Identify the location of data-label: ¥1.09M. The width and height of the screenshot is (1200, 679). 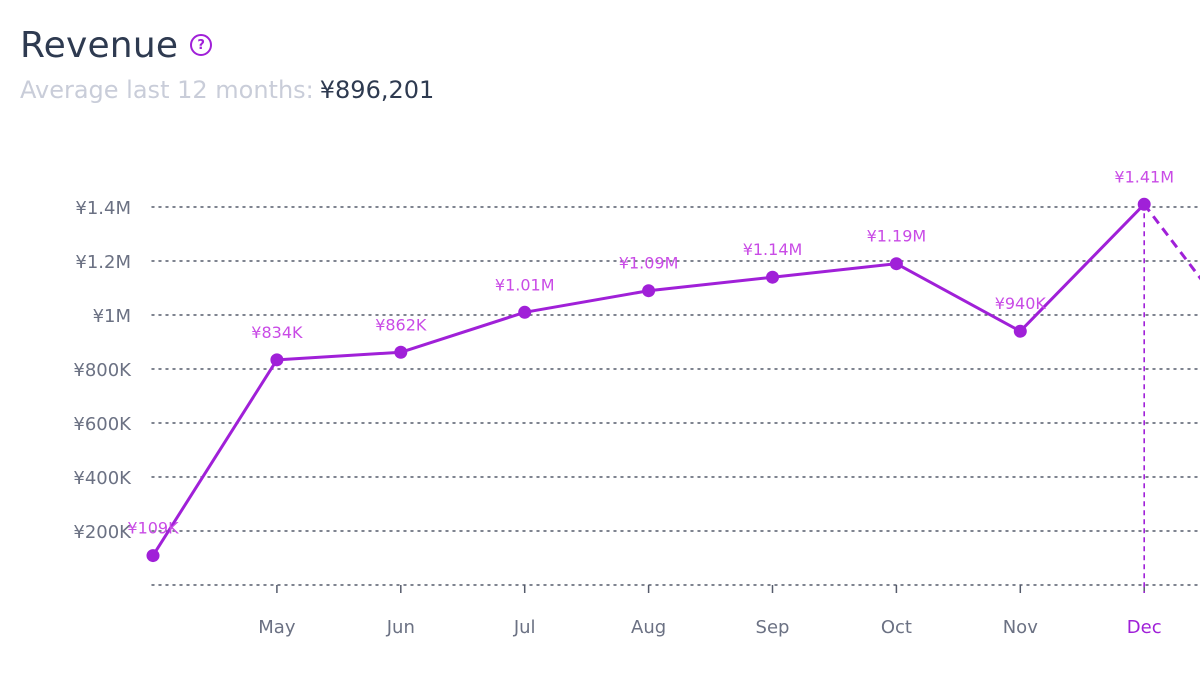
(649, 263).